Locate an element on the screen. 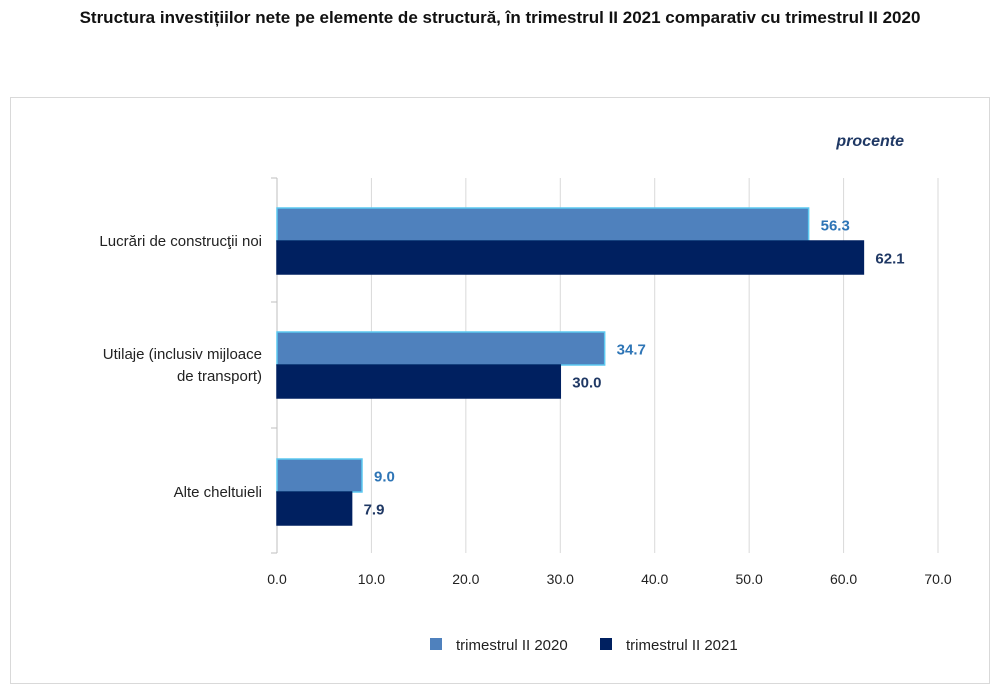 The image size is (1000, 688). x-tick-label: 0.0 is located at coordinates (277, 579).